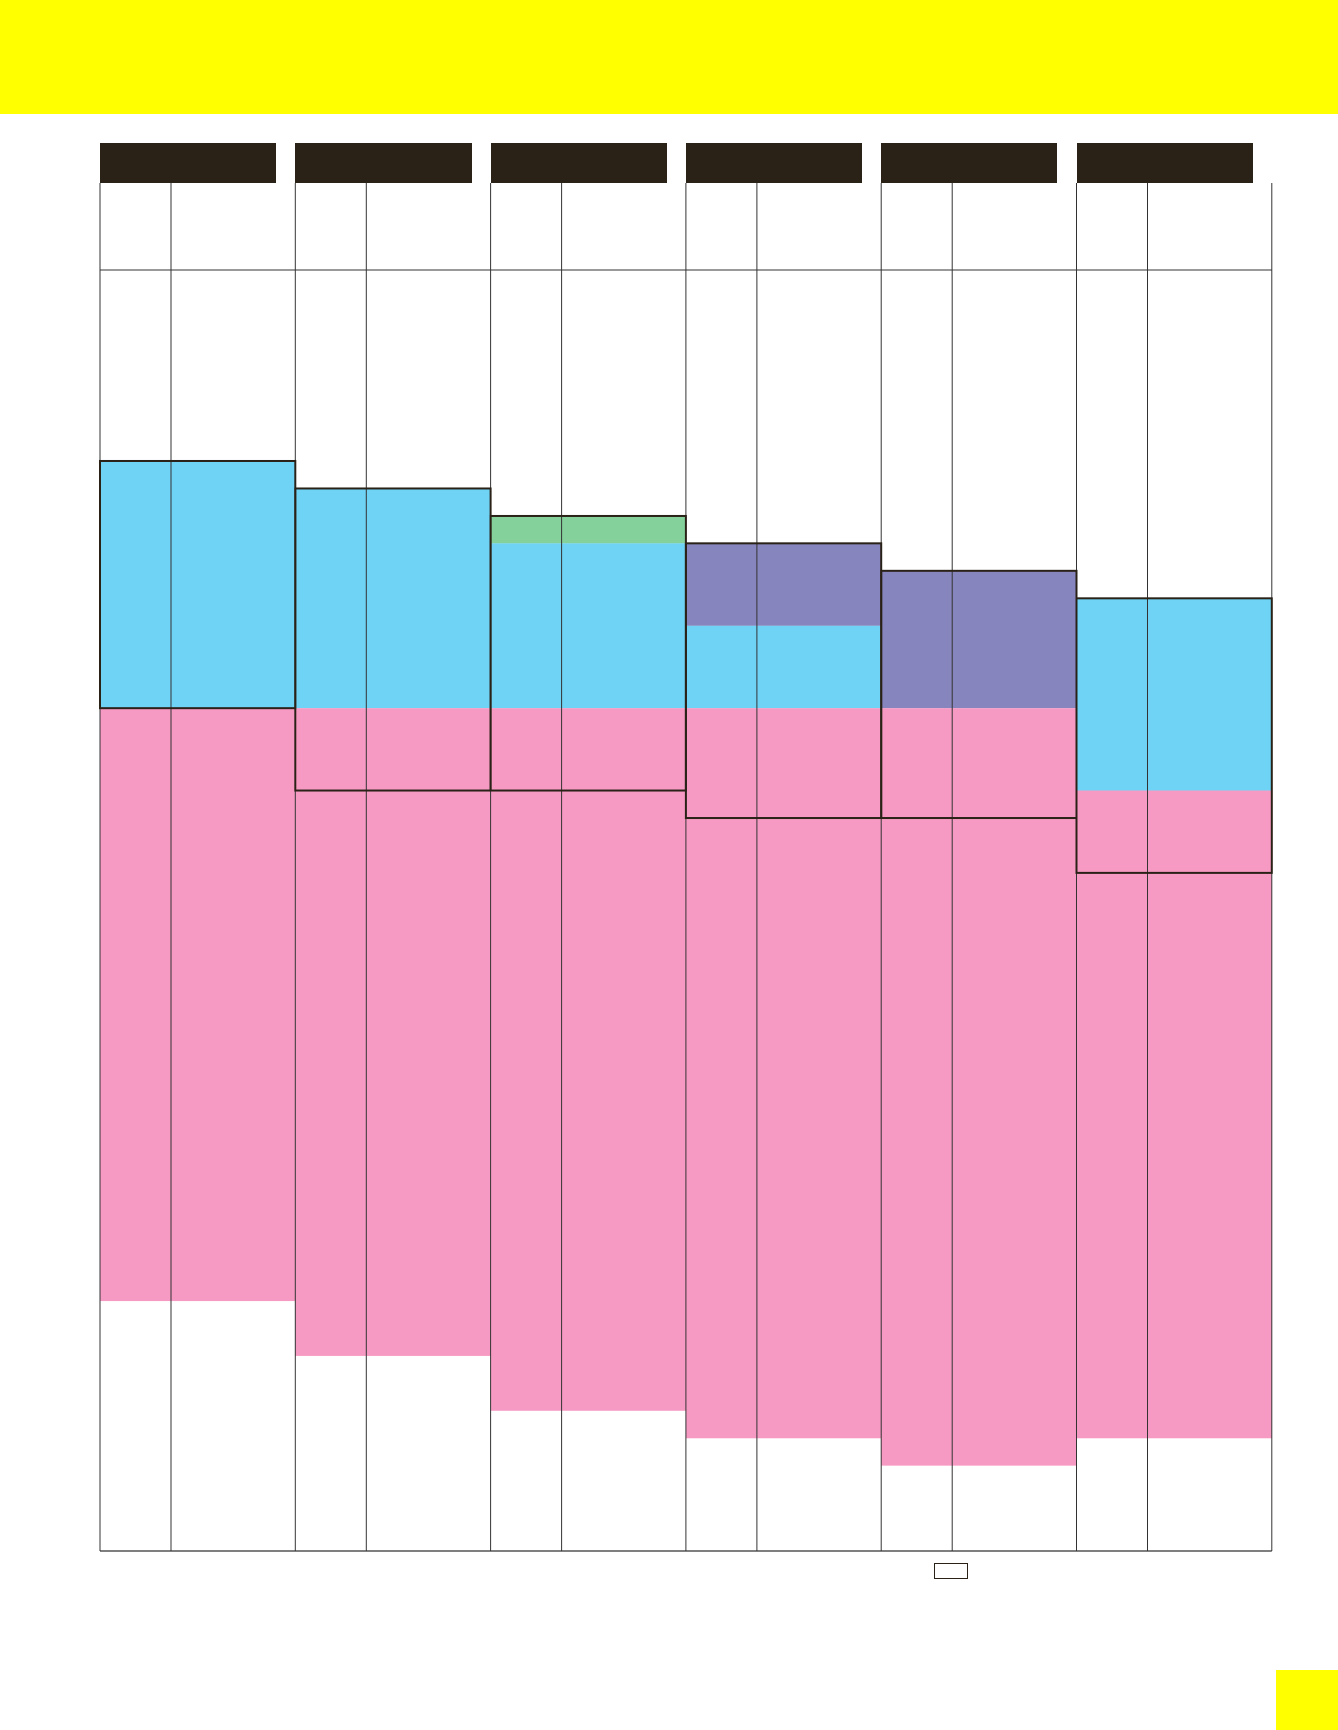 This screenshot has height=1730, width=1338. I want to click on page-corner-tab, so click(1307, 1700).